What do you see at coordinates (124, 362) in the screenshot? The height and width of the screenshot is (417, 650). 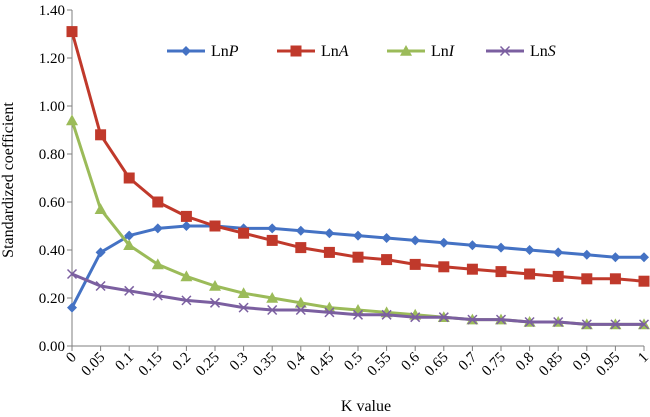 I see `x-tick-label: 0.1` at bounding box center [124, 362].